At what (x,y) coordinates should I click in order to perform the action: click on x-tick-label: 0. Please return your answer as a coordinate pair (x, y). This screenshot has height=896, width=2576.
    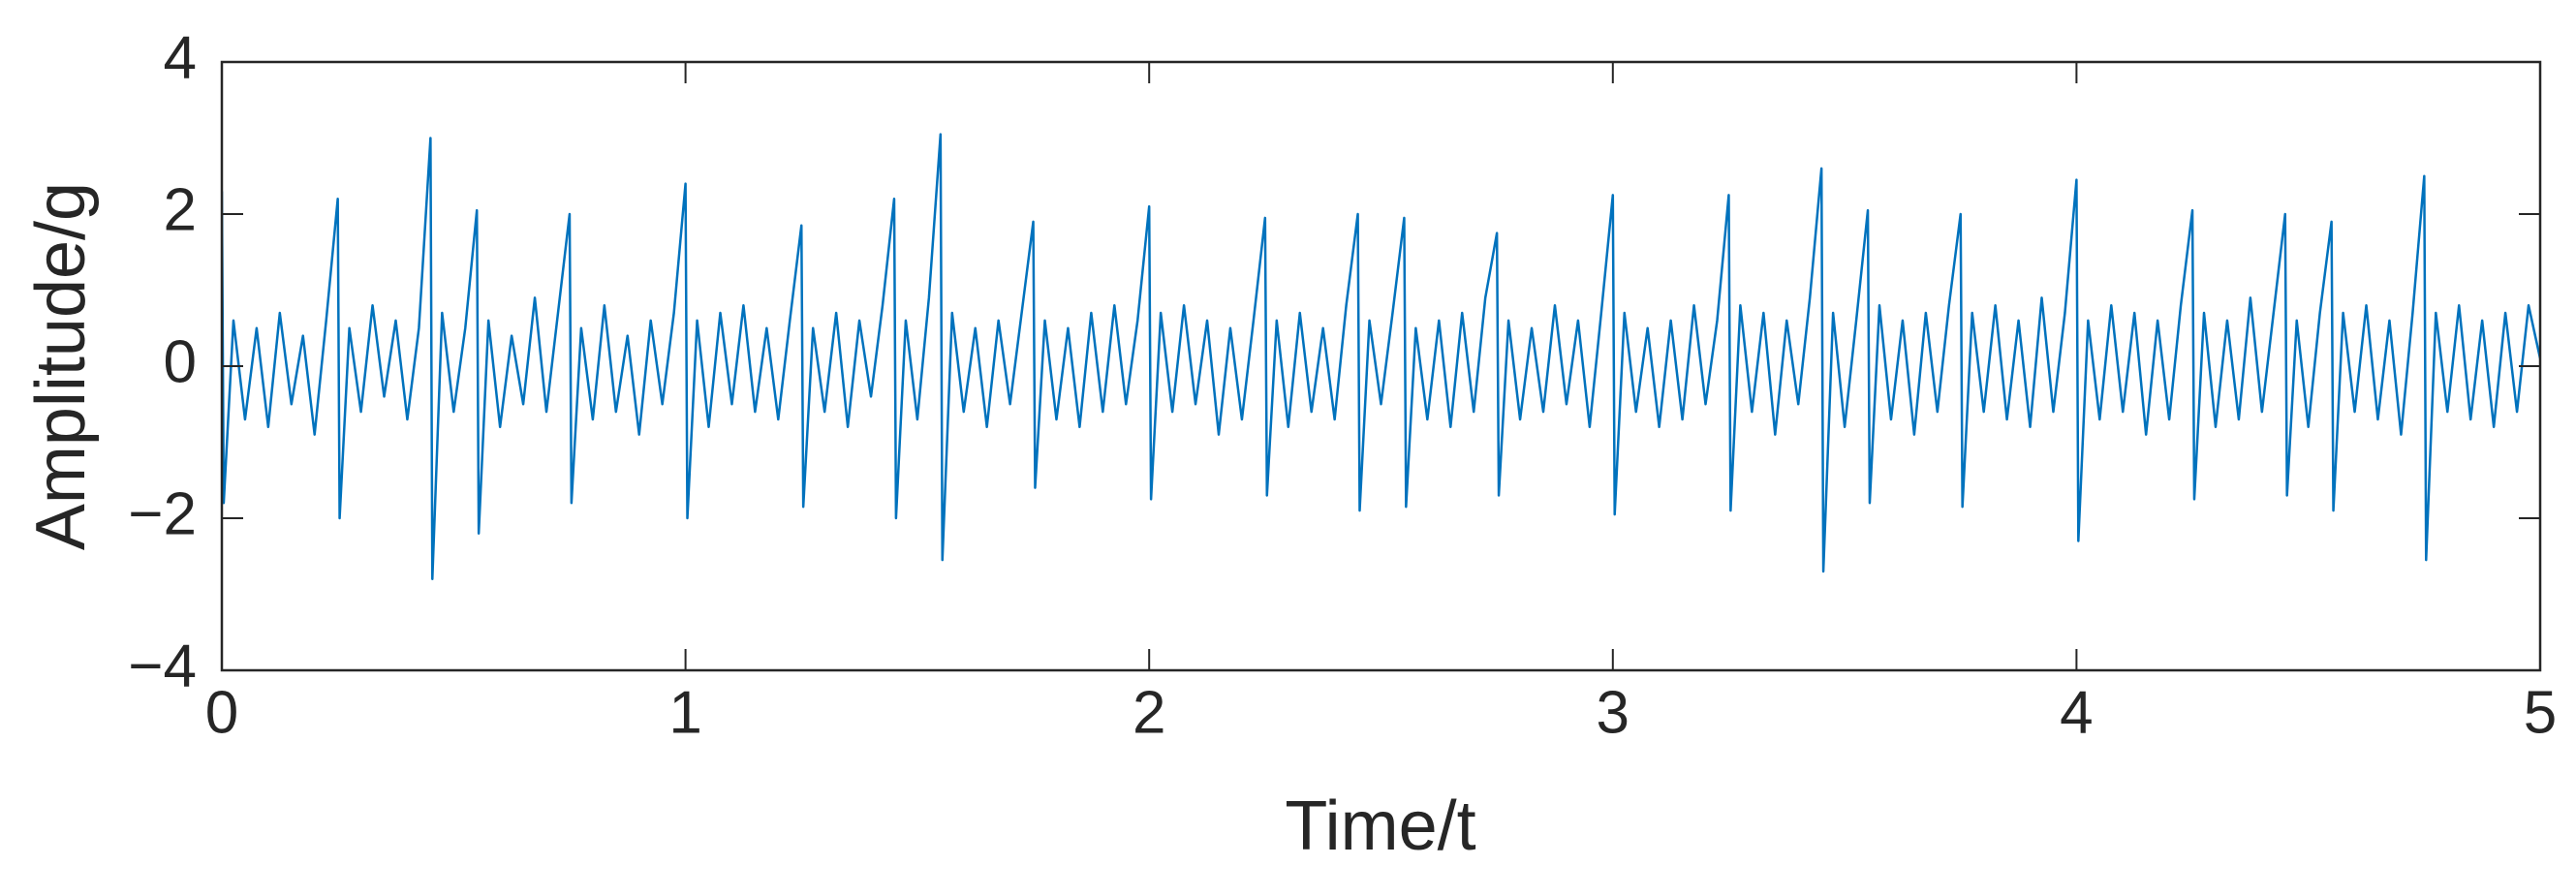
    Looking at the image, I should click on (221, 712).